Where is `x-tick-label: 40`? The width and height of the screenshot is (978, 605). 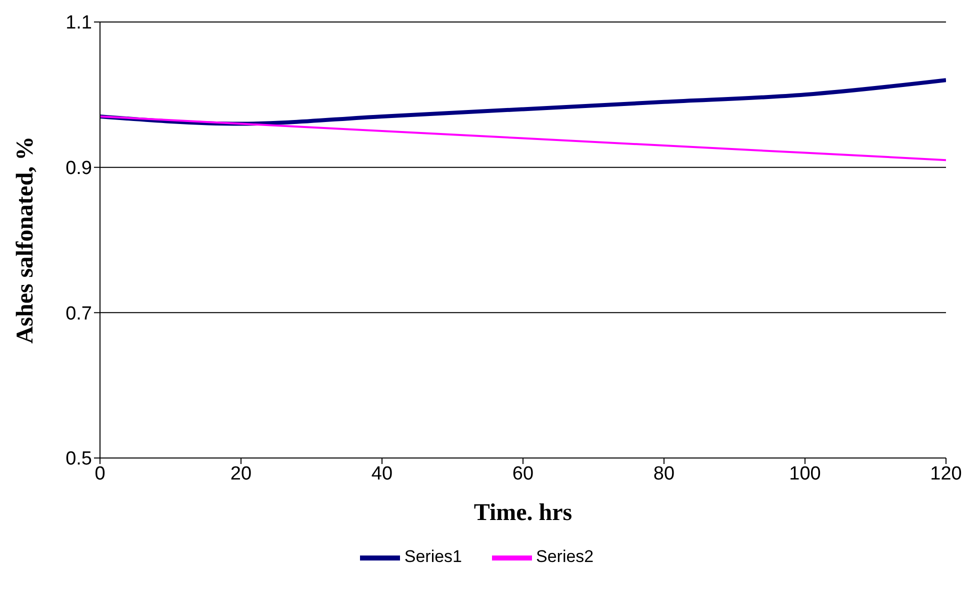 x-tick-label: 40 is located at coordinates (382, 473).